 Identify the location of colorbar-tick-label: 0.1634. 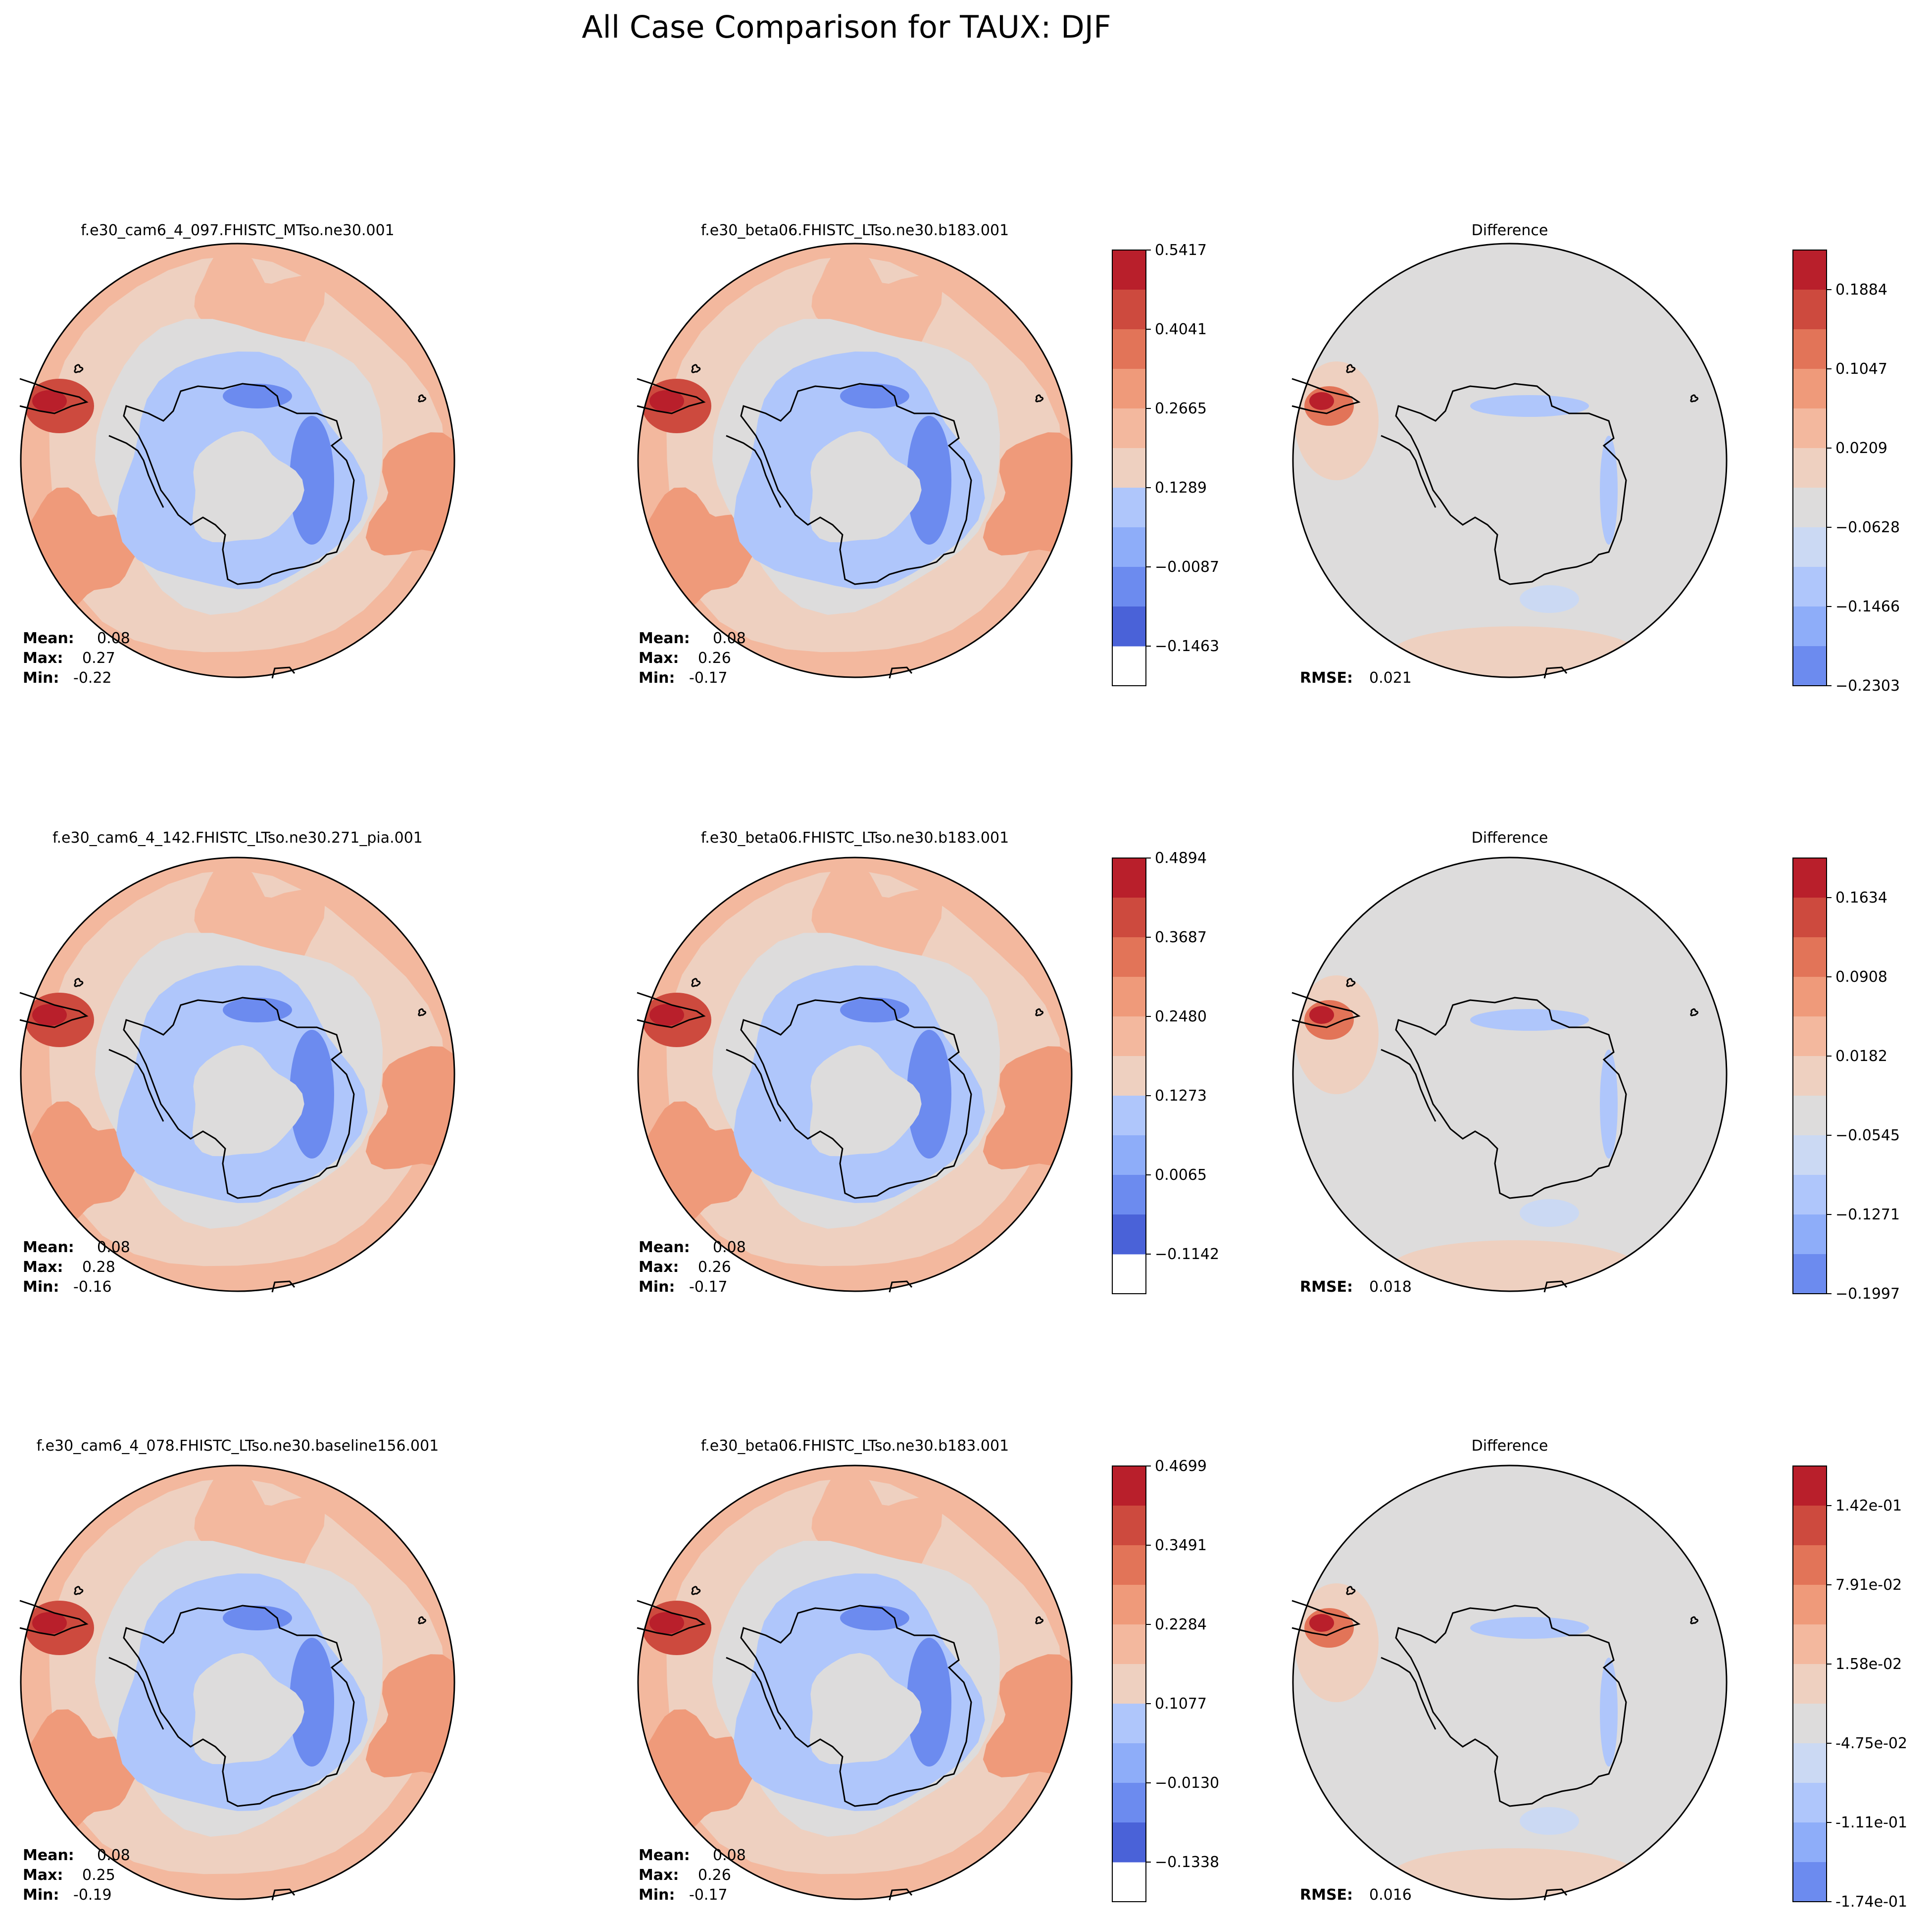
(1861, 898).